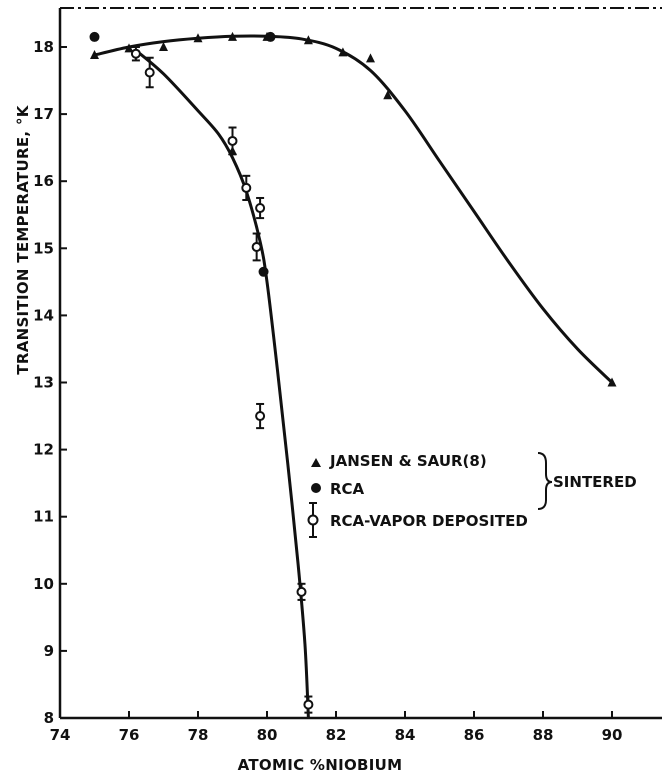 The height and width of the screenshot is (779, 662). What do you see at coordinates (49, 718) in the screenshot?
I see `y-tick-label: 8` at bounding box center [49, 718].